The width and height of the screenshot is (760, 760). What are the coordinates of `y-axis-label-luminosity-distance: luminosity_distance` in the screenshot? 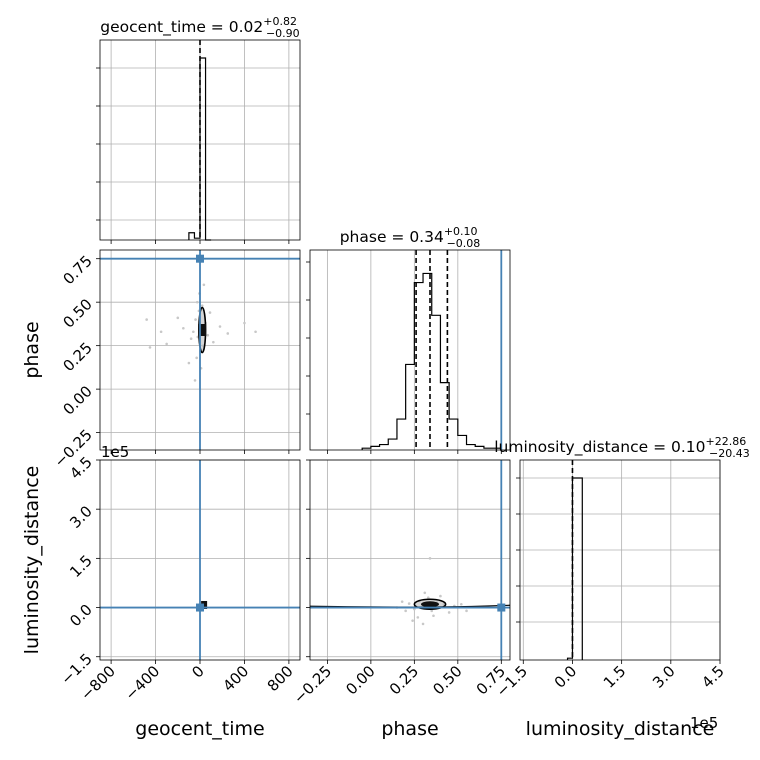 It's located at (32, 560).